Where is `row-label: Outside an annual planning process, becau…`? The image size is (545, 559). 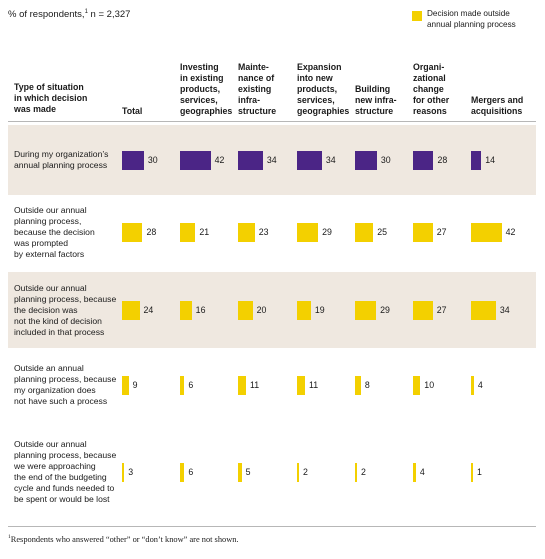
row-label: Outside an annual planning process, becau… is located at coordinates (66, 385).